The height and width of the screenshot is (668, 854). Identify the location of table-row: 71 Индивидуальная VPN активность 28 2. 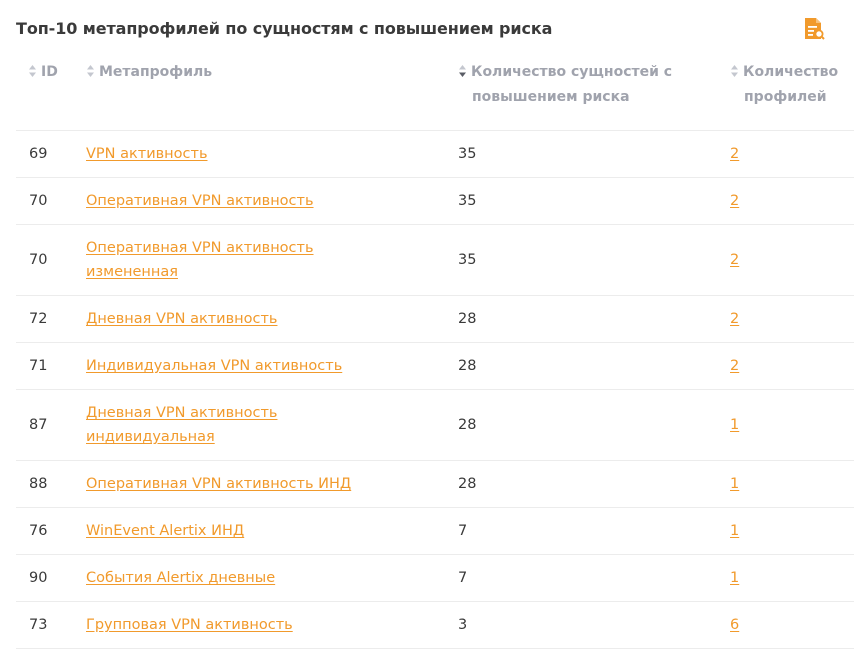
(435, 366).